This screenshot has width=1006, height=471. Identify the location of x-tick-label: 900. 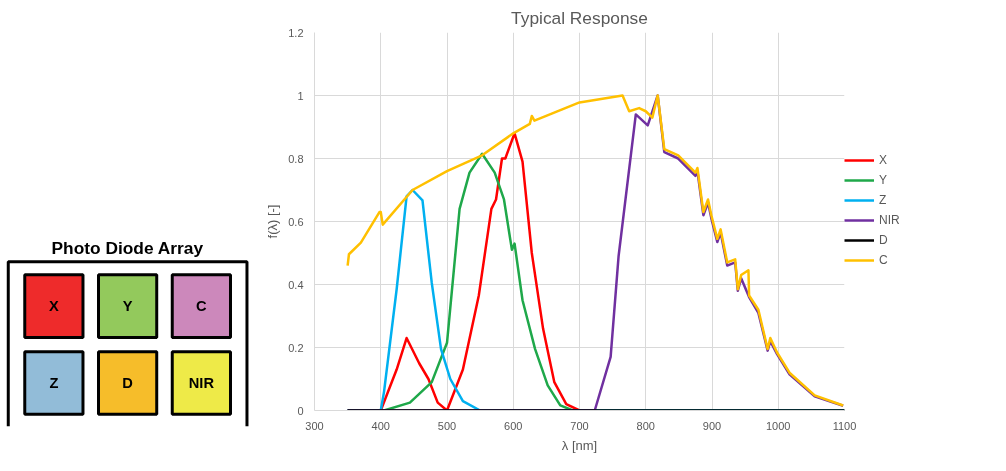
(712, 425).